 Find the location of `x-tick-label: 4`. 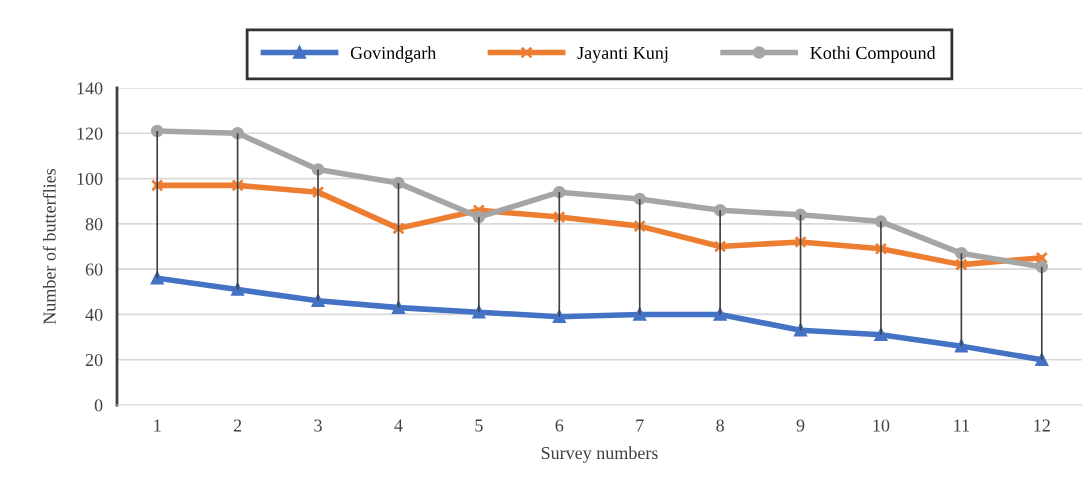

x-tick-label: 4 is located at coordinates (398, 425).